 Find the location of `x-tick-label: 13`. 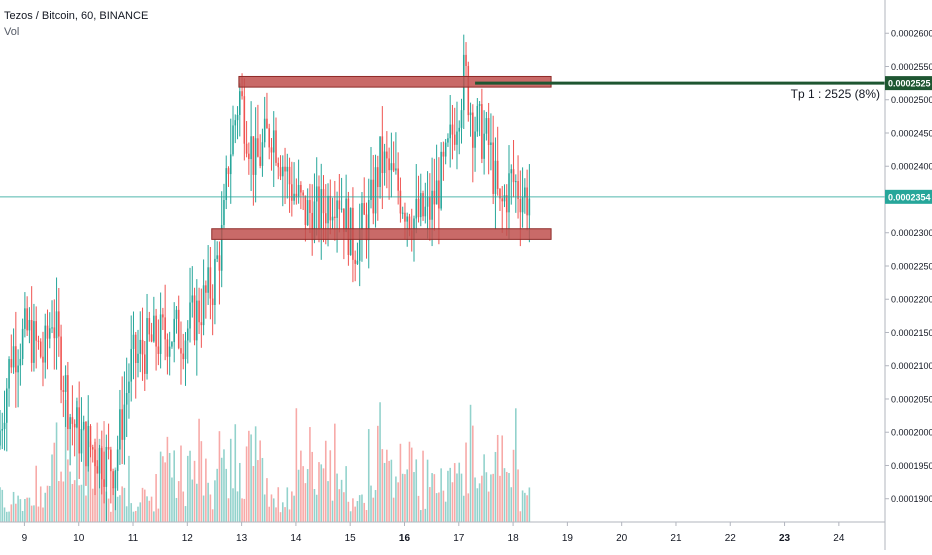

x-tick-label: 13 is located at coordinates (242, 538).